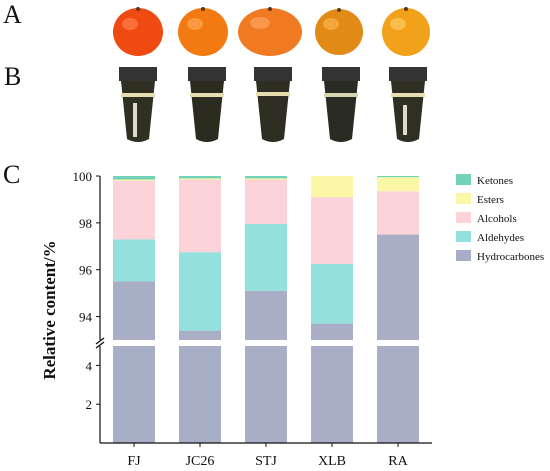 Image resolution: width=550 pixels, height=471 pixels. I want to click on panel-label-c: C, so click(12, 174).